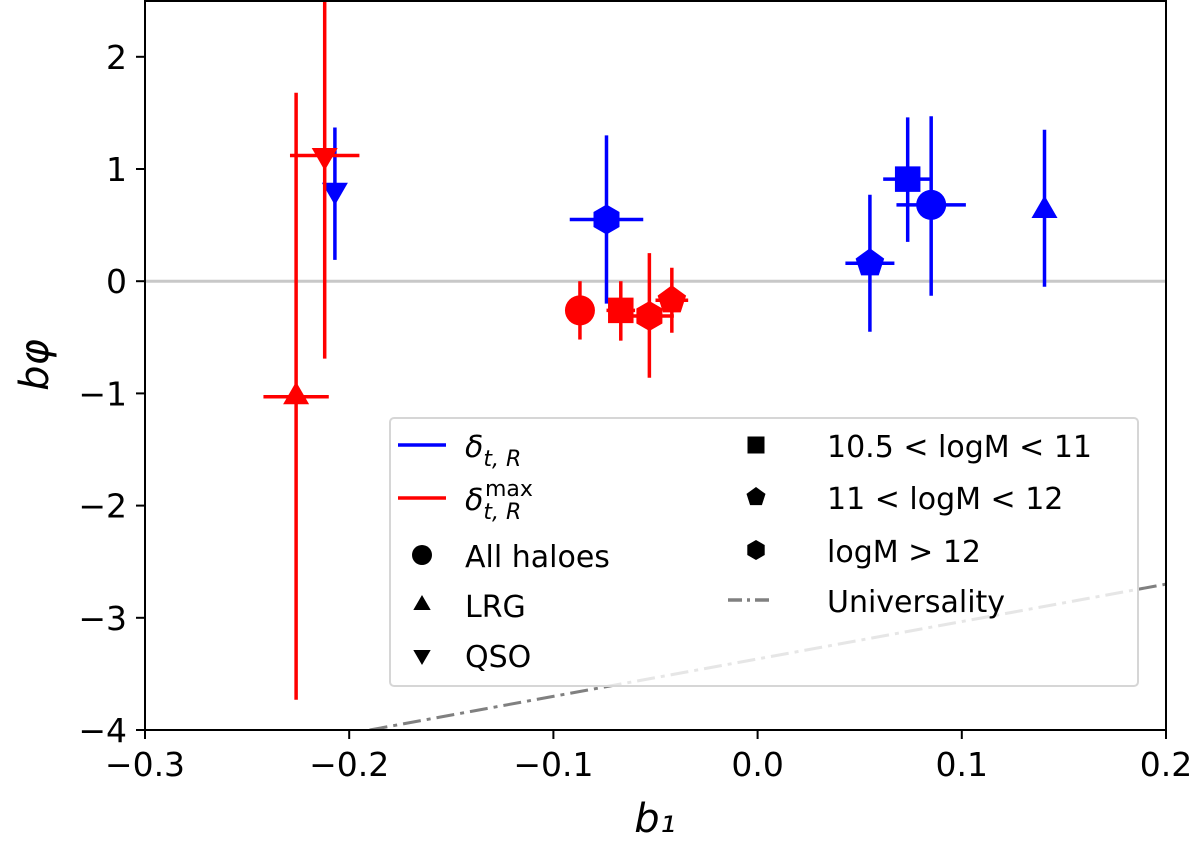 The width and height of the screenshot is (1200, 847). Describe the element at coordinates (116, 281) in the screenshot. I see `y-tick-label: 0` at that location.